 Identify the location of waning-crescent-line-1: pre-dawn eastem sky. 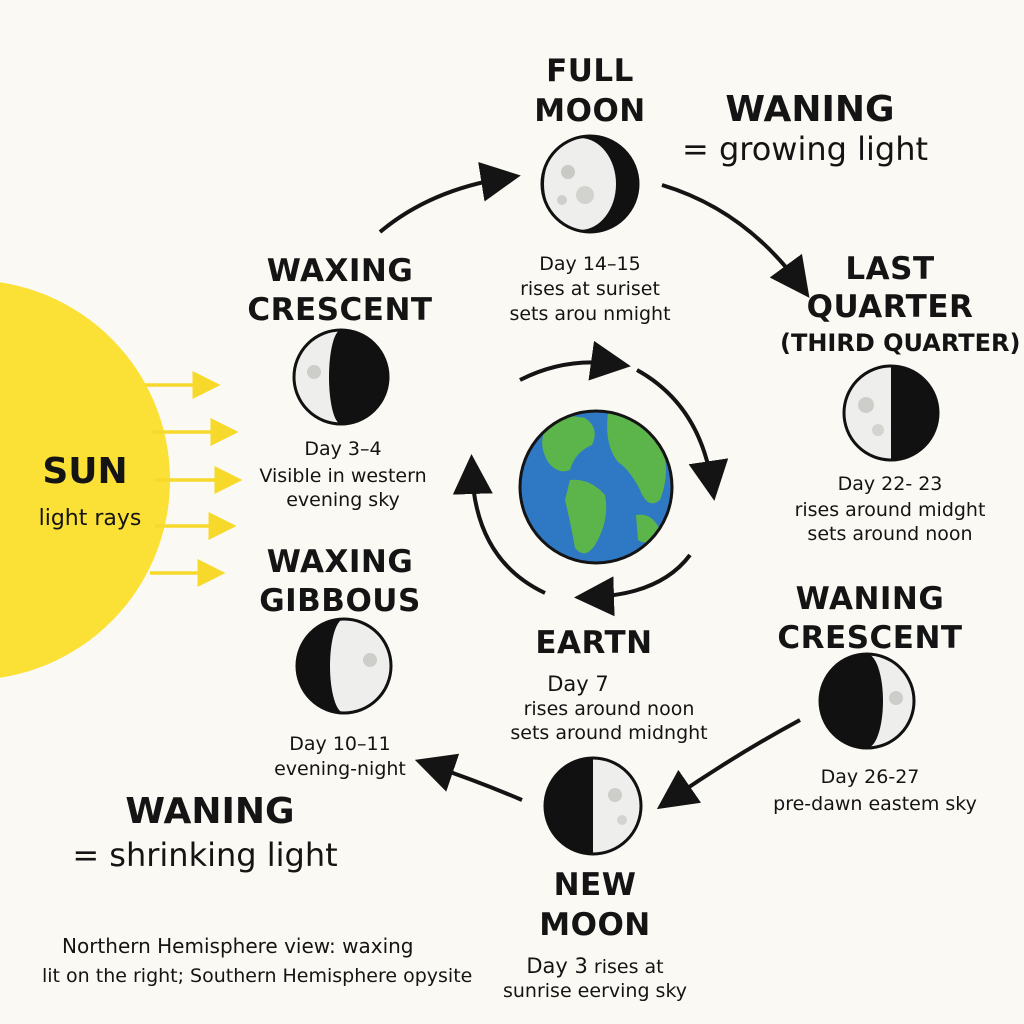
(875, 804).